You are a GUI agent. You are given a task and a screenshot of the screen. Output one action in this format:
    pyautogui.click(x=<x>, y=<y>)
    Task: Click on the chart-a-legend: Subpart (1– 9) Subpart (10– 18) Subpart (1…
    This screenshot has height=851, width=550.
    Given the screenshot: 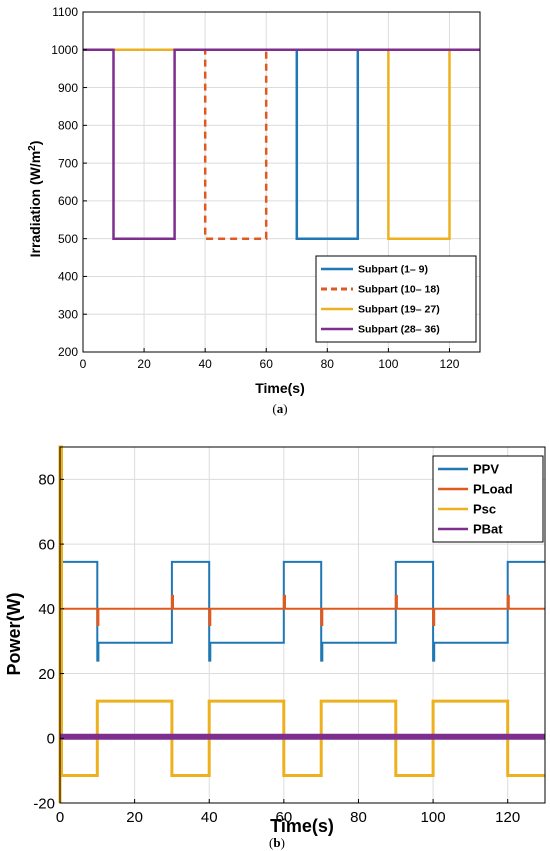 What is the action you would take?
    pyautogui.click(x=396, y=299)
    